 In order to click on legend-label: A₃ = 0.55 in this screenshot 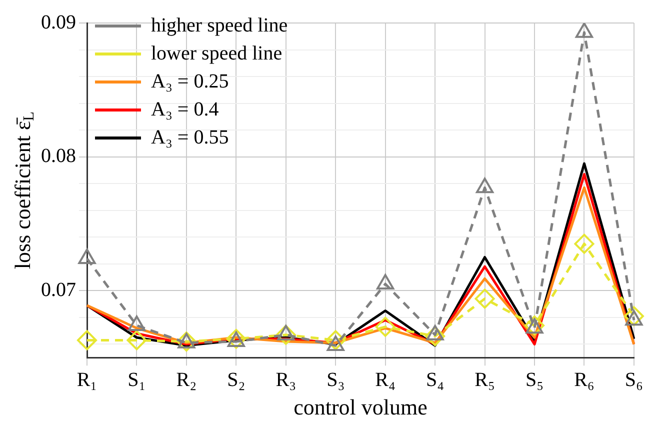, I will do `click(190, 137)`.